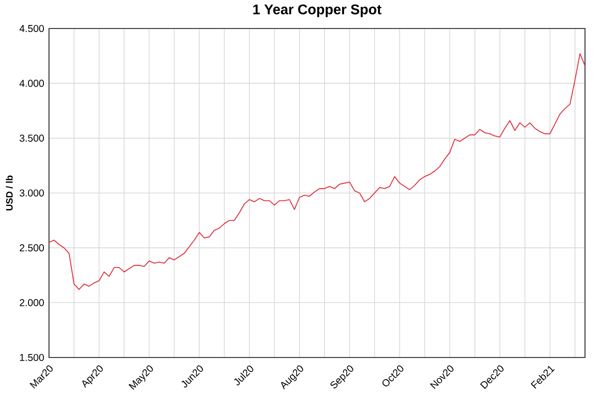 Image resolution: width=608 pixels, height=398 pixels. I want to click on y-tick-label: 4.500, so click(32, 28).